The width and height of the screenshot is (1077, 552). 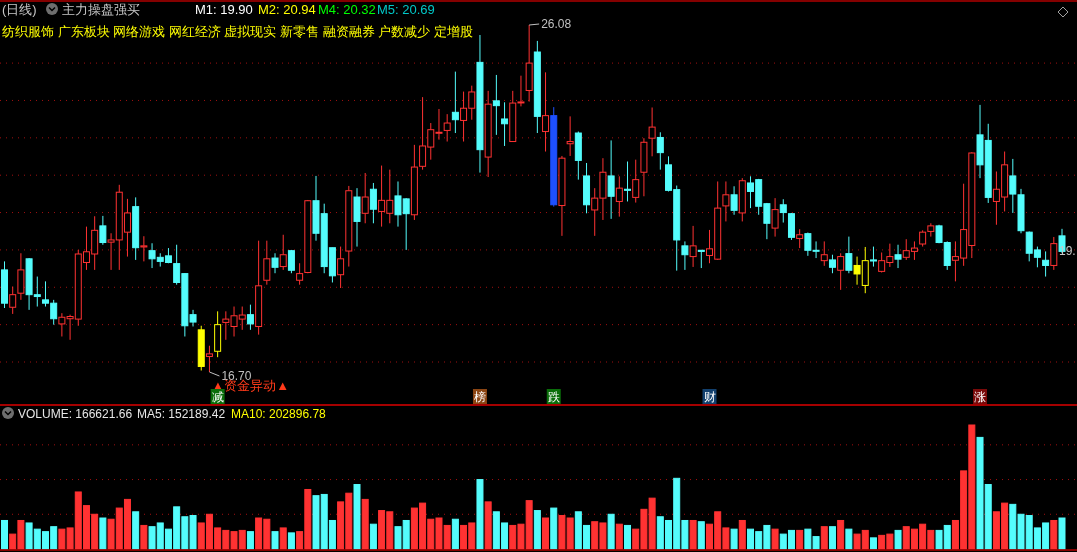 What do you see at coordinates (279, 414) in the screenshot?
I see `text: MA10: 202896.78` at bounding box center [279, 414].